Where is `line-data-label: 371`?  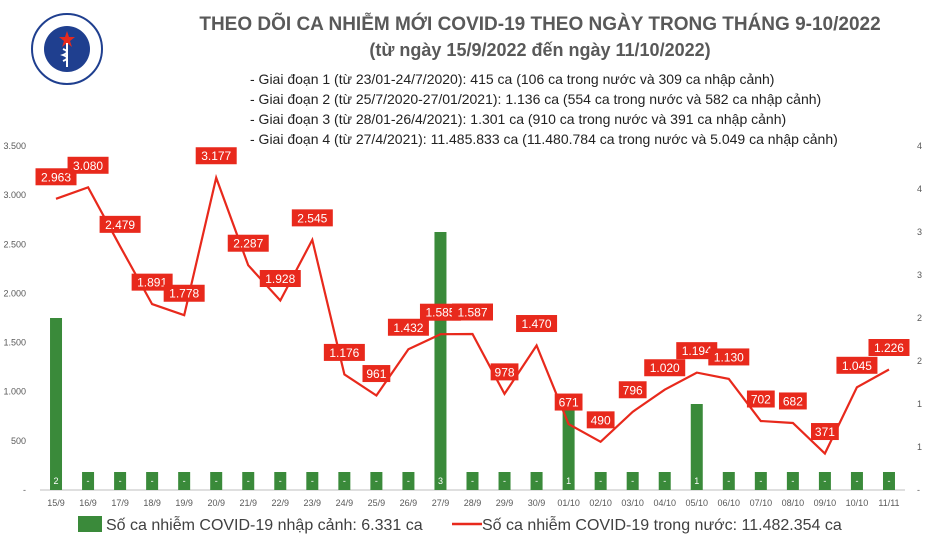
line-data-label: 371 is located at coordinates (825, 432).